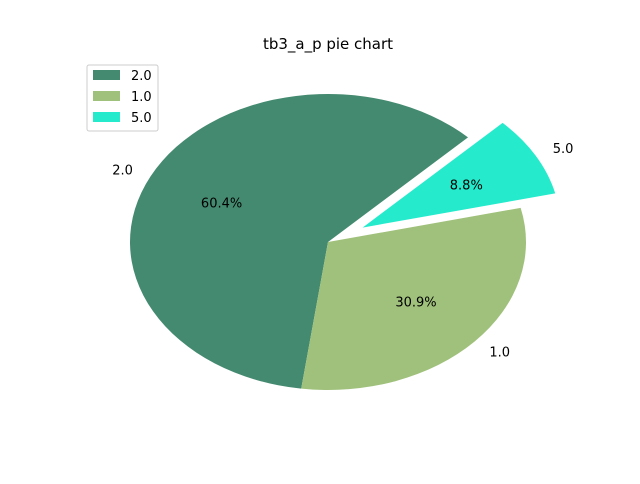 The width and height of the screenshot is (640, 484). I want to click on chart-title: tb3_a_p pie chart, so click(328, 44).